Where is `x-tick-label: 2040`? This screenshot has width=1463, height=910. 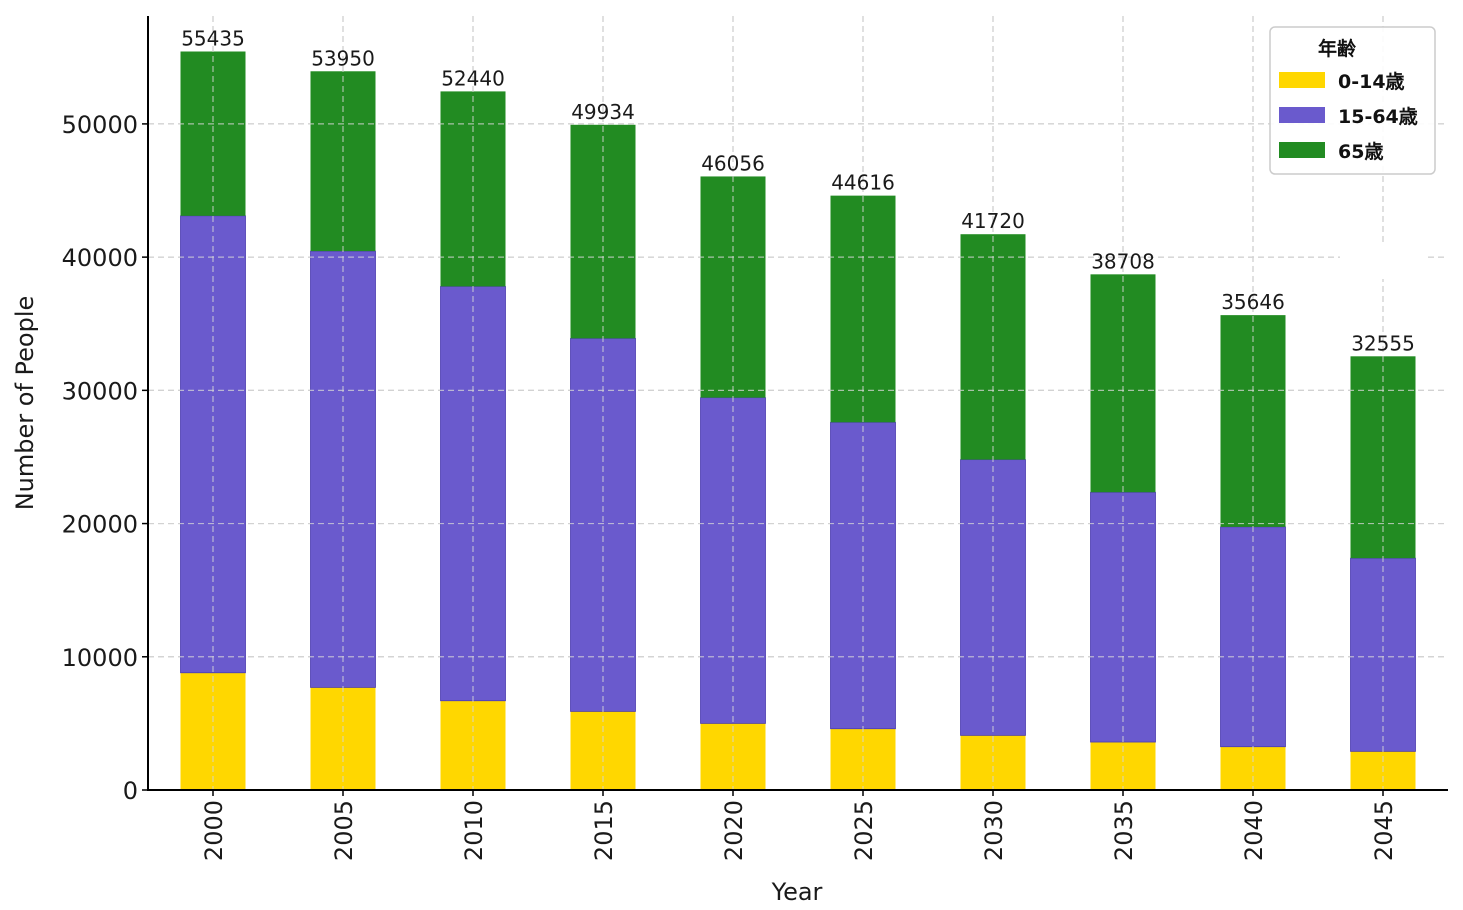 x-tick-label: 2040 is located at coordinates (1254, 830).